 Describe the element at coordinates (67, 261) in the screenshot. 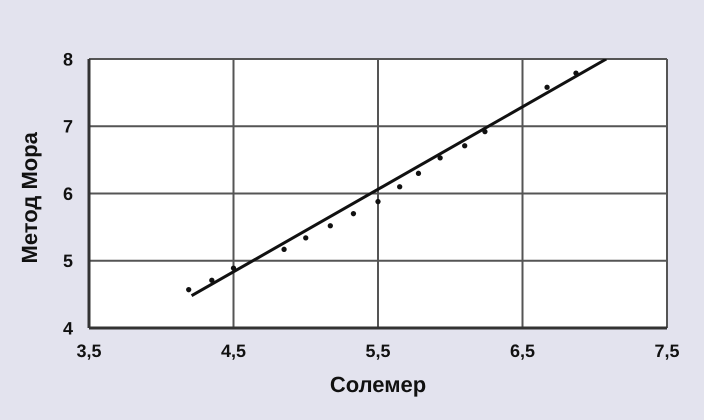

I see `y-tick-label: 5` at that location.